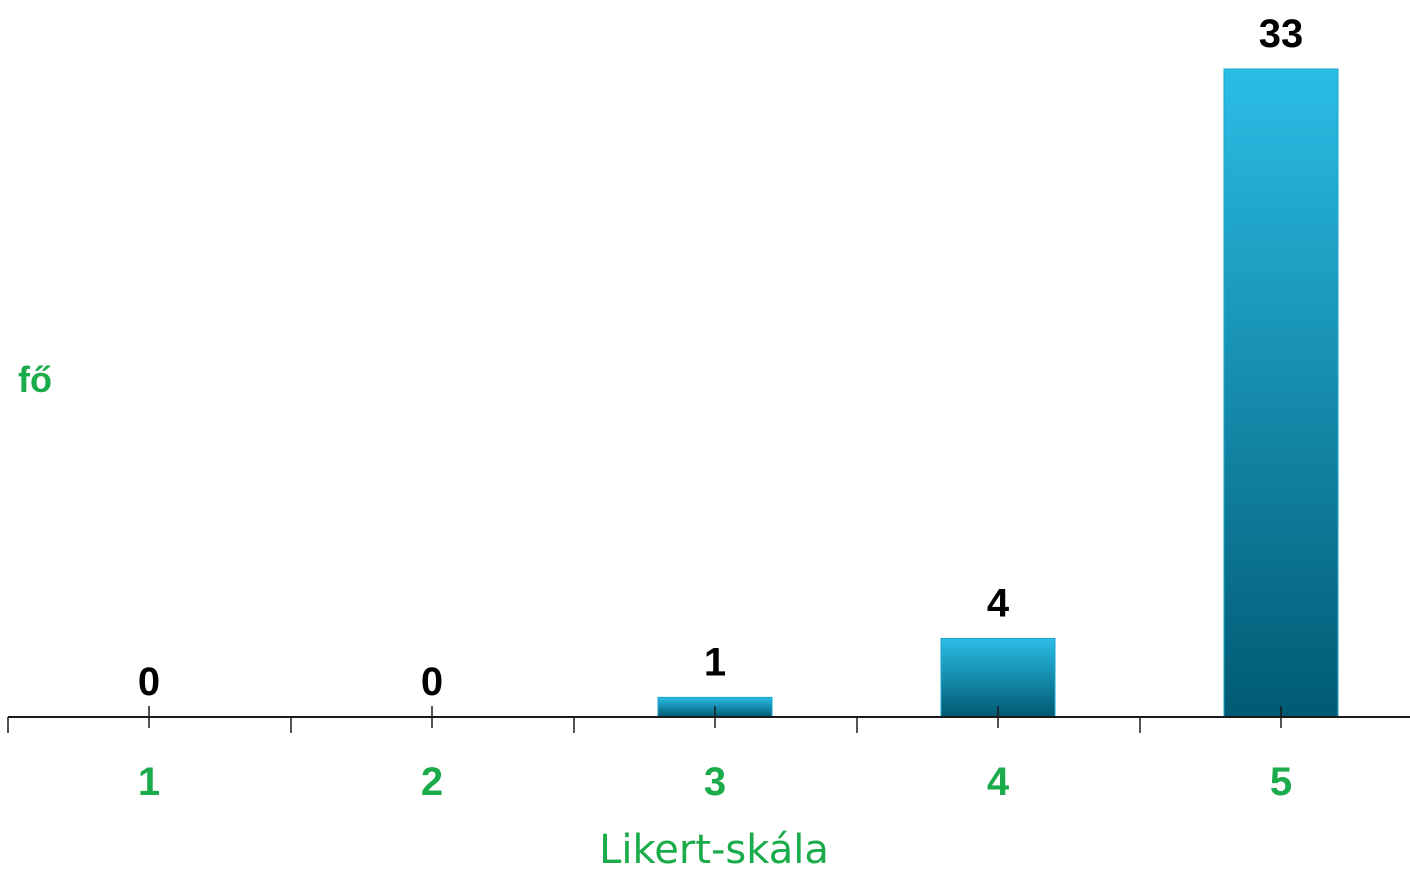  What do you see at coordinates (1281, 34) in the screenshot?
I see `data-label-5: 33` at bounding box center [1281, 34].